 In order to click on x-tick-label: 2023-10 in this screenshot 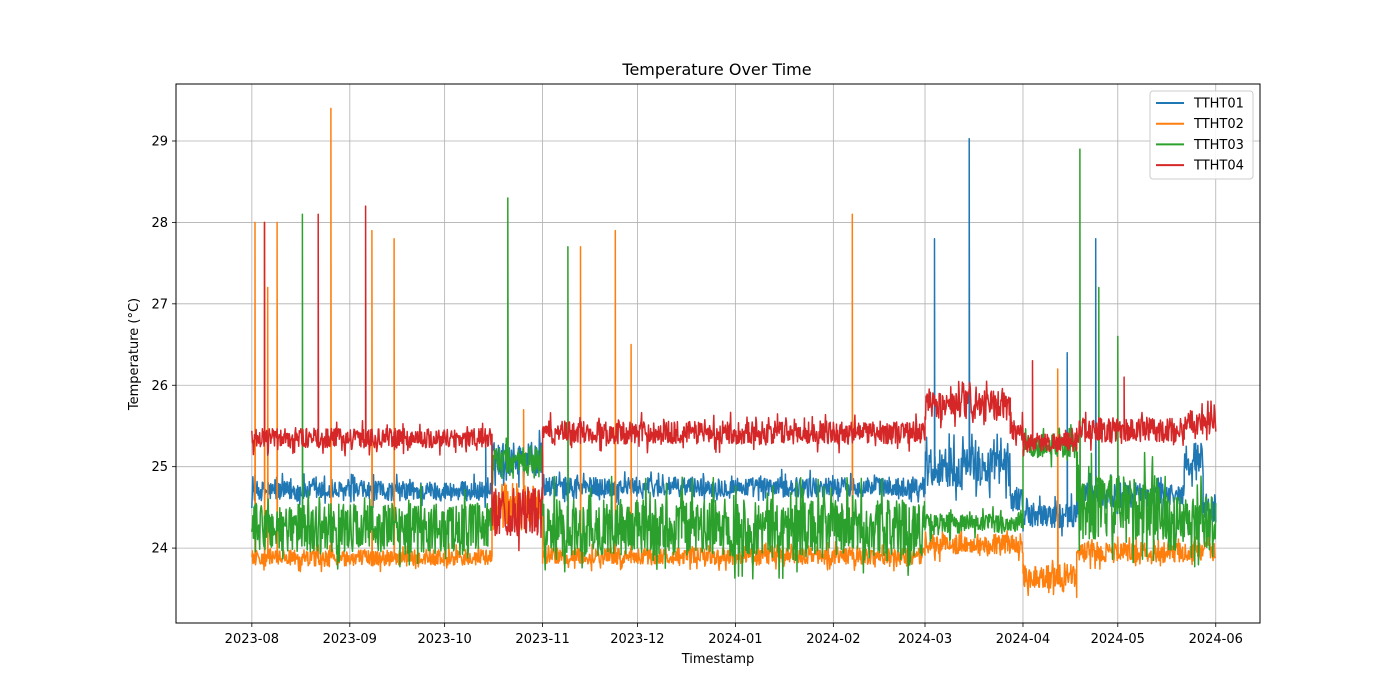, I will do `click(444, 639)`.